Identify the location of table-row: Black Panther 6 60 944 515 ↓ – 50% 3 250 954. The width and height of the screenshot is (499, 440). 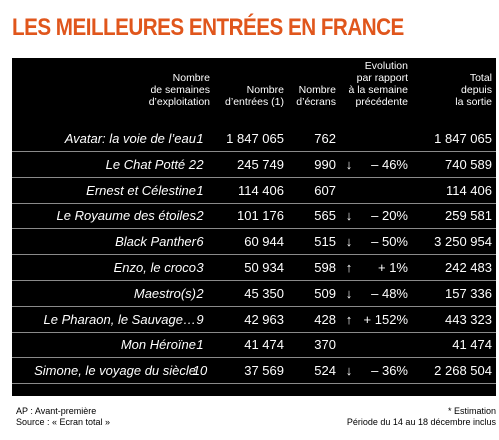
(254, 242).